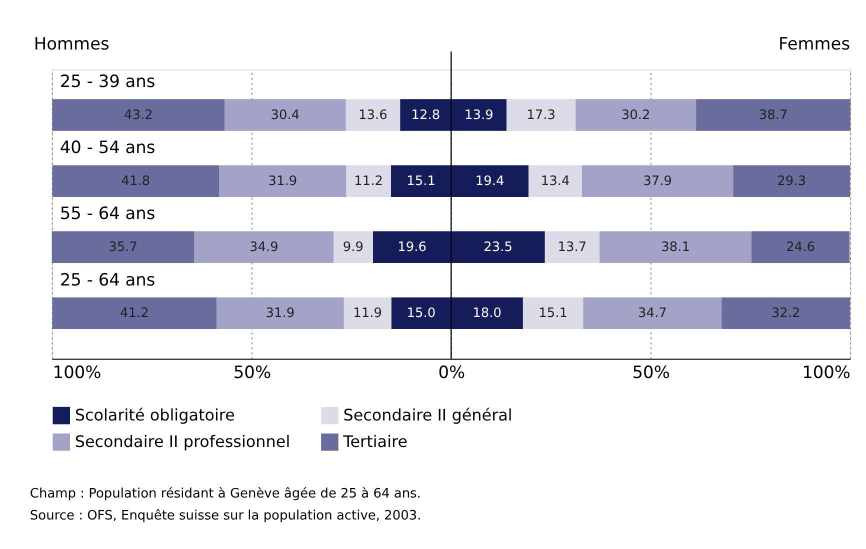 The height and width of the screenshot is (549, 866). Describe the element at coordinates (412, 248) in the screenshot. I see `data-label: 19.6` at that location.